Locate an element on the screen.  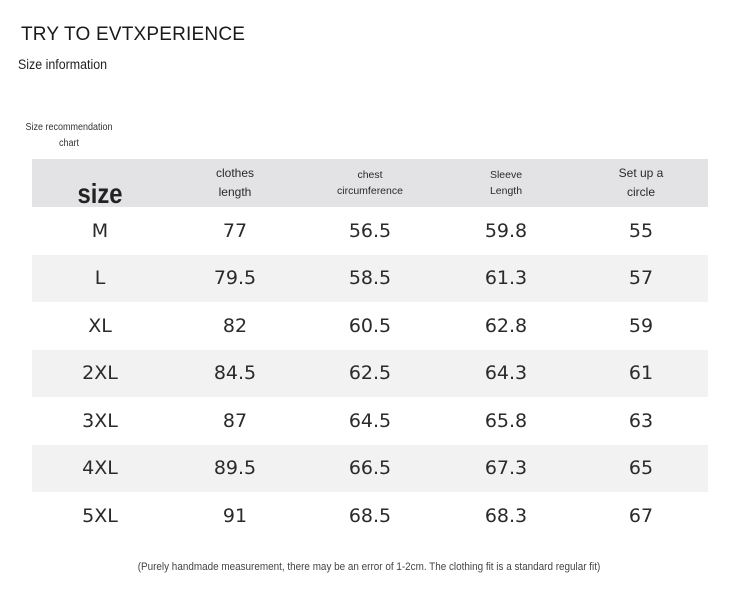
cell-sleeve-length: 62.8 is located at coordinates (506, 325).